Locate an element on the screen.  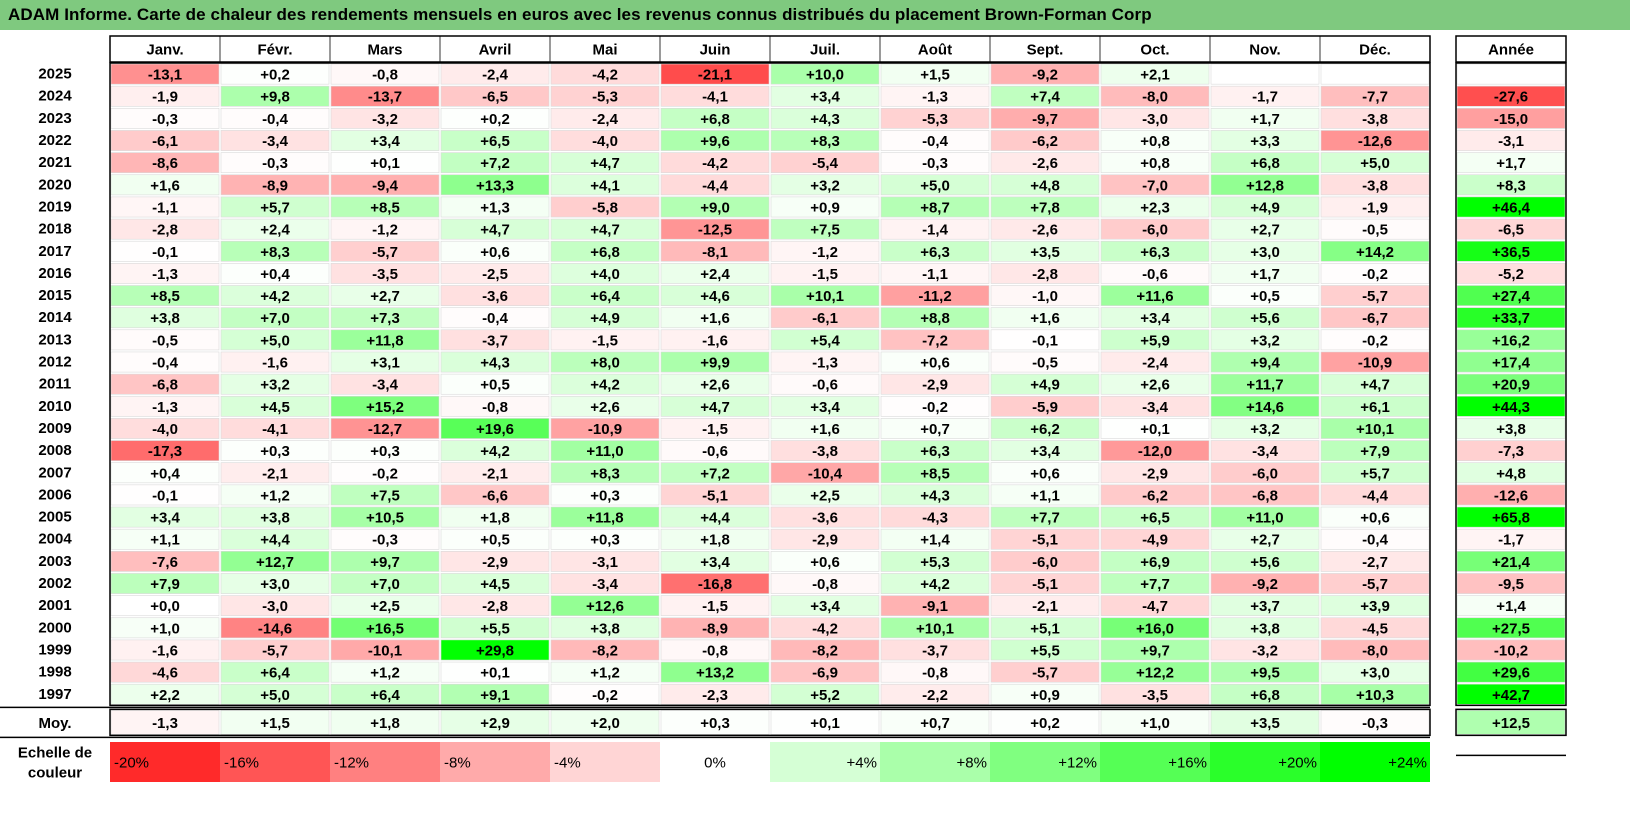
cell-value: -3,2 is located at coordinates (385, 119).